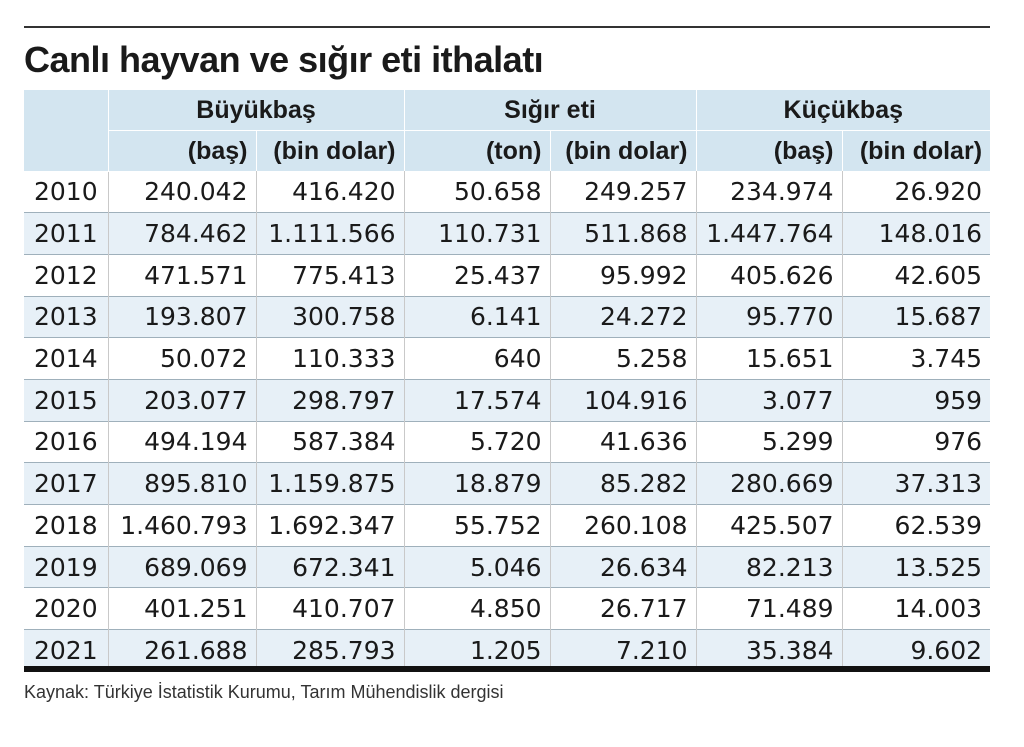 The width and height of the screenshot is (1024, 747). What do you see at coordinates (916, 233) in the screenshot?
I see `value-cell: 148.016` at bounding box center [916, 233].